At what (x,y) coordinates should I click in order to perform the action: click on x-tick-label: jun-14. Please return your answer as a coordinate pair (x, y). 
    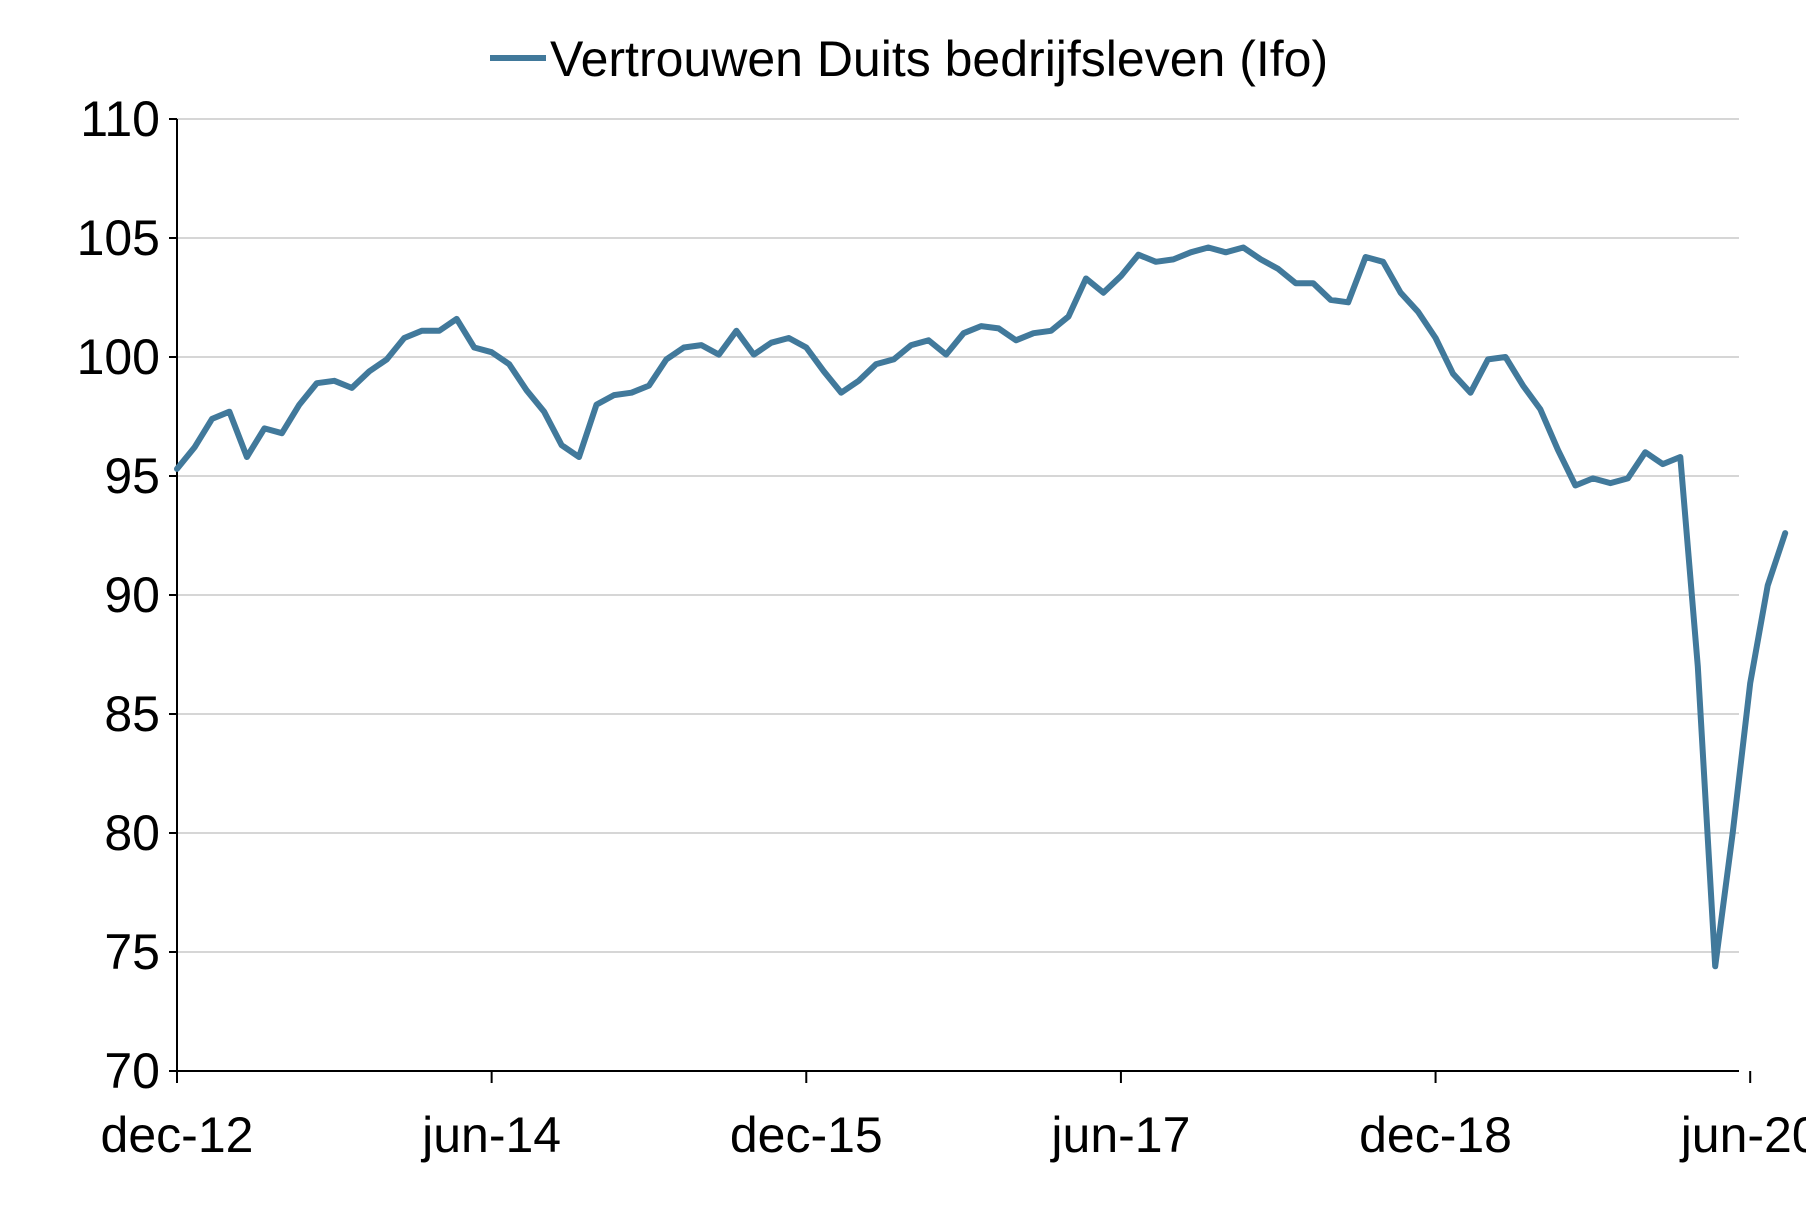
    Looking at the image, I should click on (490, 1135).